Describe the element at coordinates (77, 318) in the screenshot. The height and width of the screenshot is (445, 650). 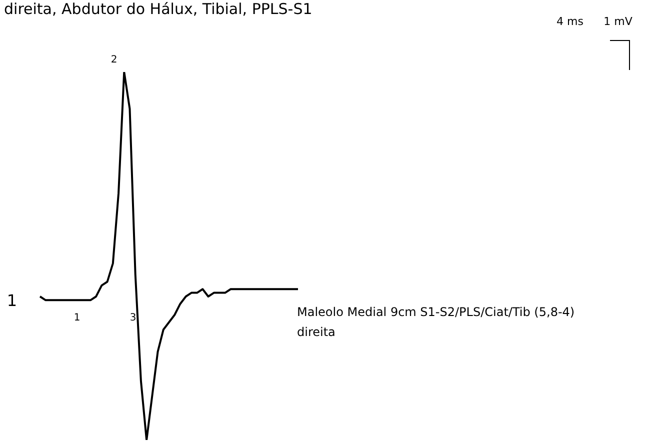
I see `annotation: 1` at that location.